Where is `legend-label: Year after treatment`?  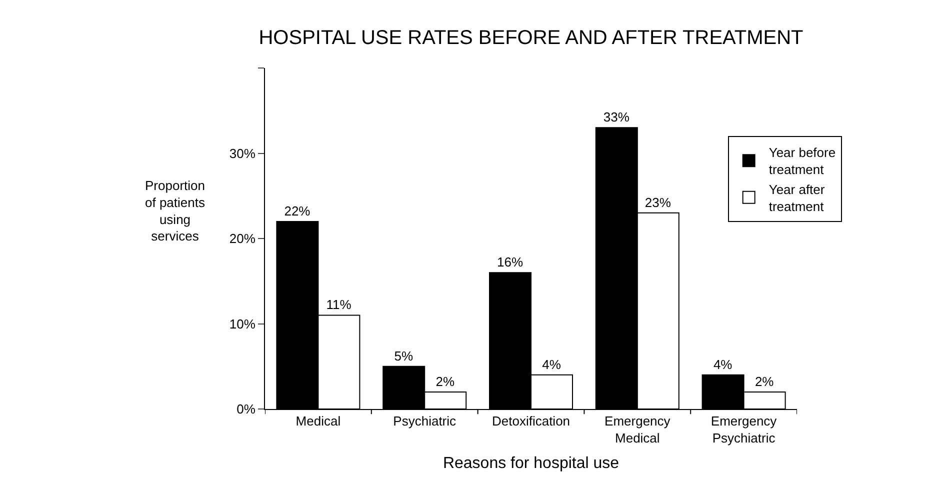
legend-label: Year after treatment is located at coordinates (797, 198).